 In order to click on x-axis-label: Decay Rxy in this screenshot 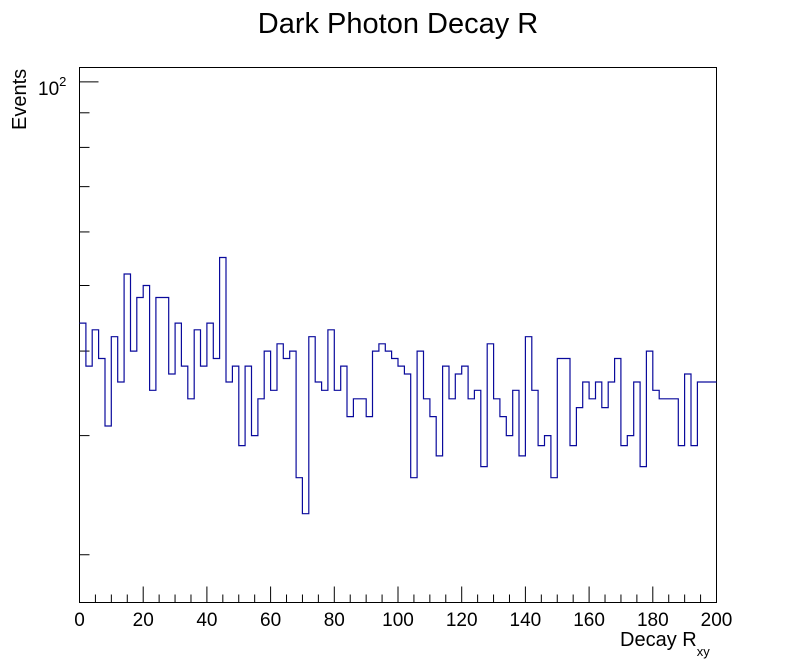, I will do `click(665, 644)`.